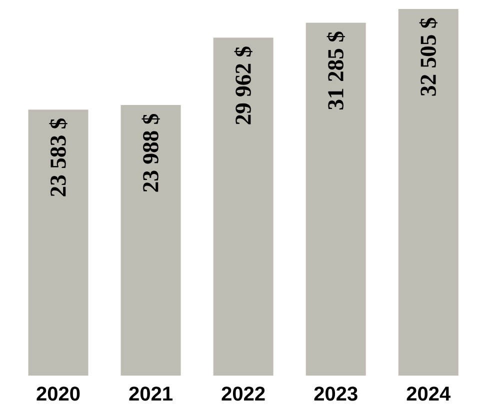 Image resolution: width=483 pixels, height=409 pixels. What do you see at coordinates (335, 71) in the screenshot?
I see `data-label: 31 285 $` at bounding box center [335, 71].